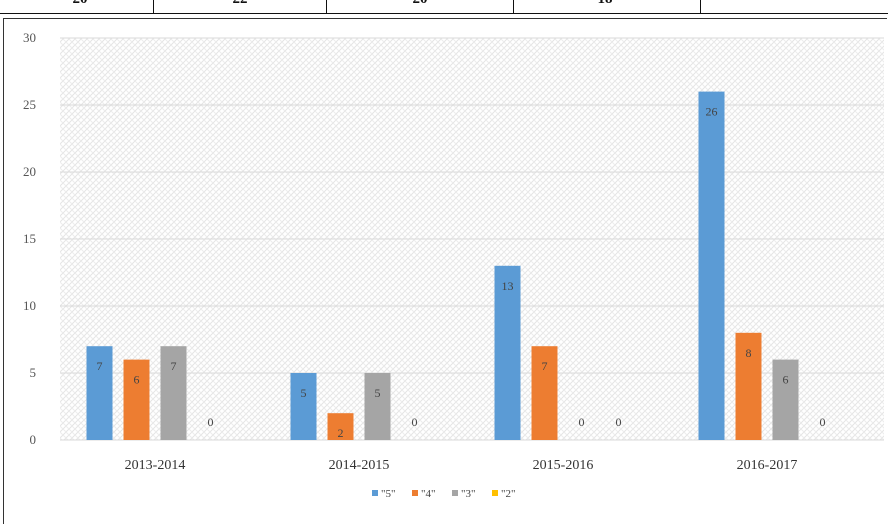  Describe the element at coordinates (749, 353) in the screenshot. I see `data-label: 8` at that location.